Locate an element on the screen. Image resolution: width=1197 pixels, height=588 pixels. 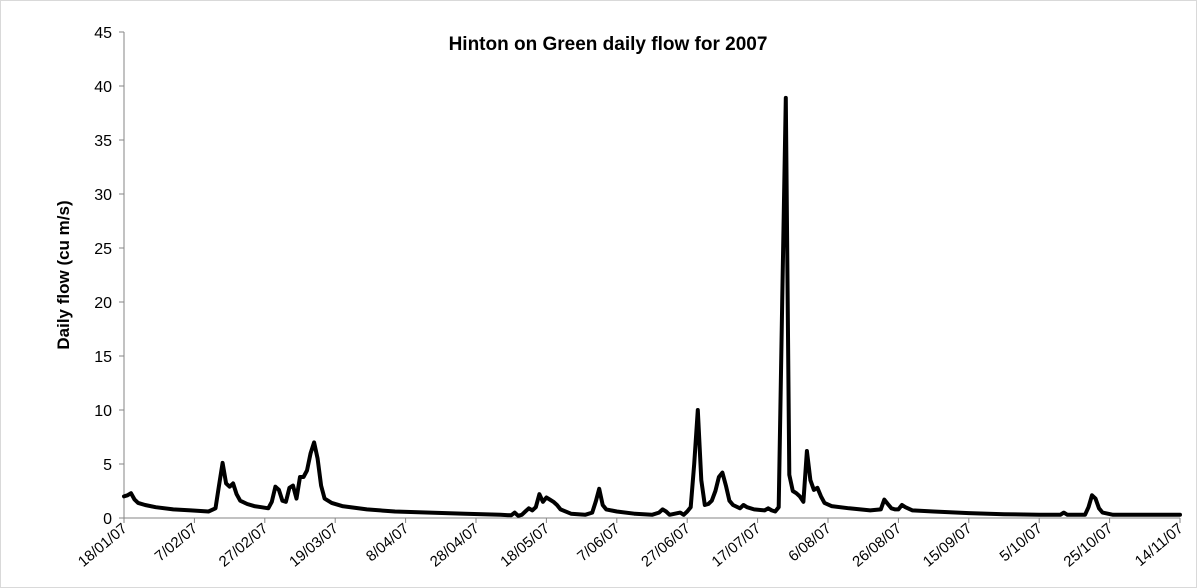
y-tick-label: 20 is located at coordinates (103, 303).